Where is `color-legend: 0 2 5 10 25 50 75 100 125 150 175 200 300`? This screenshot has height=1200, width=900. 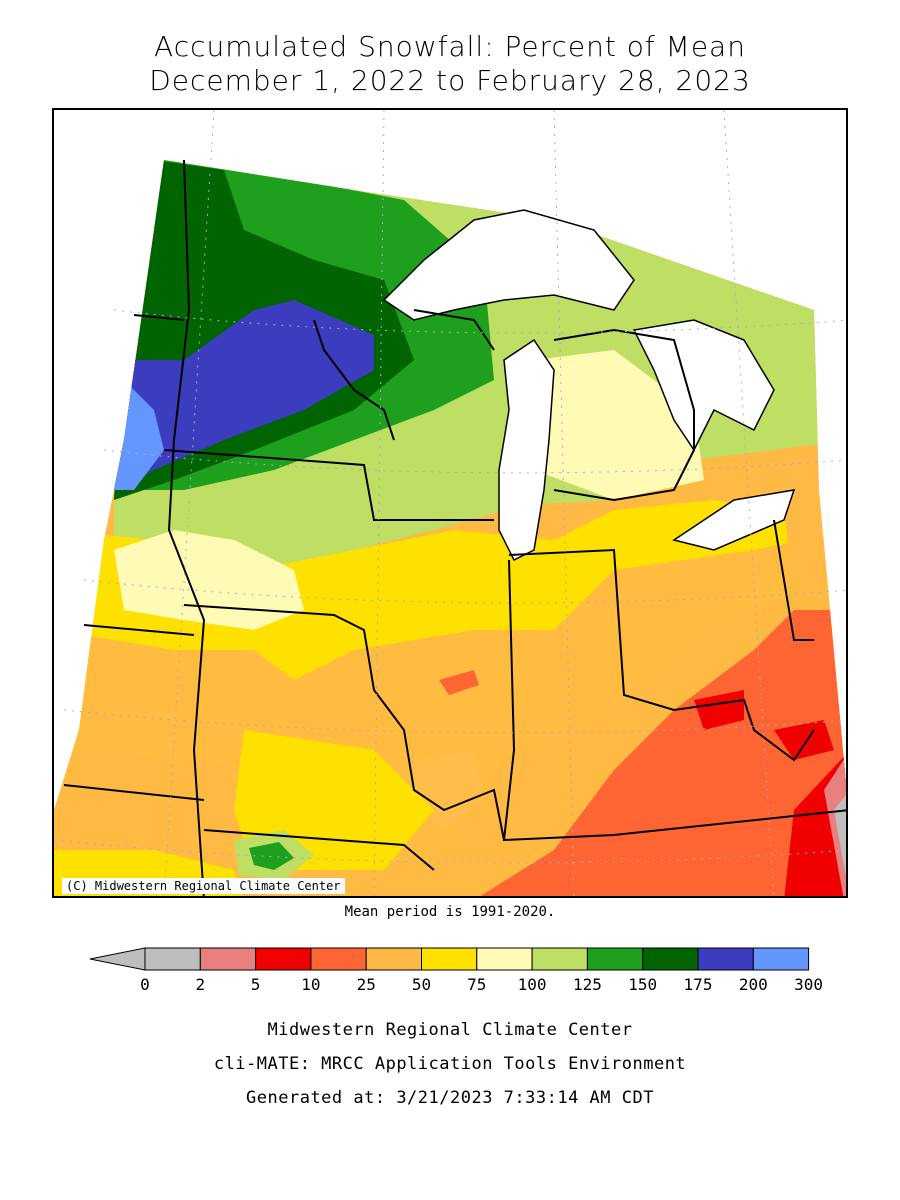 color-legend: 0 2 5 10 25 50 75 100 125 150 175 200 300 is located at coordinates (450, 970).